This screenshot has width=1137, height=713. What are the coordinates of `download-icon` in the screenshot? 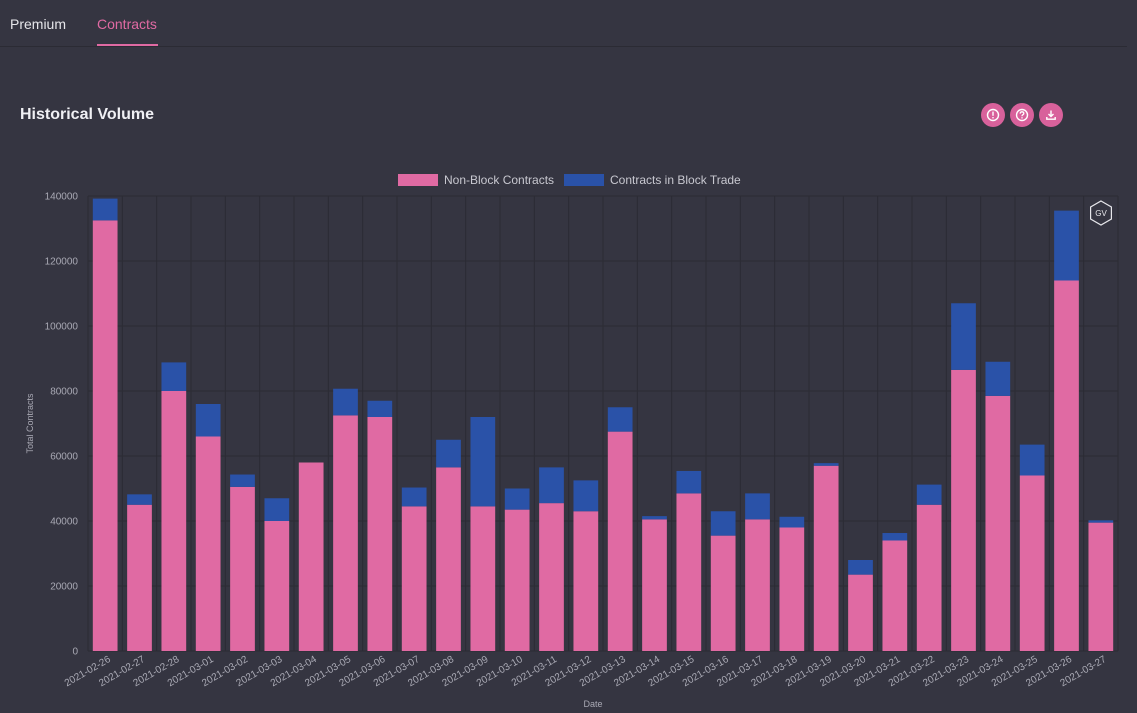 It's located at (1051, 115).